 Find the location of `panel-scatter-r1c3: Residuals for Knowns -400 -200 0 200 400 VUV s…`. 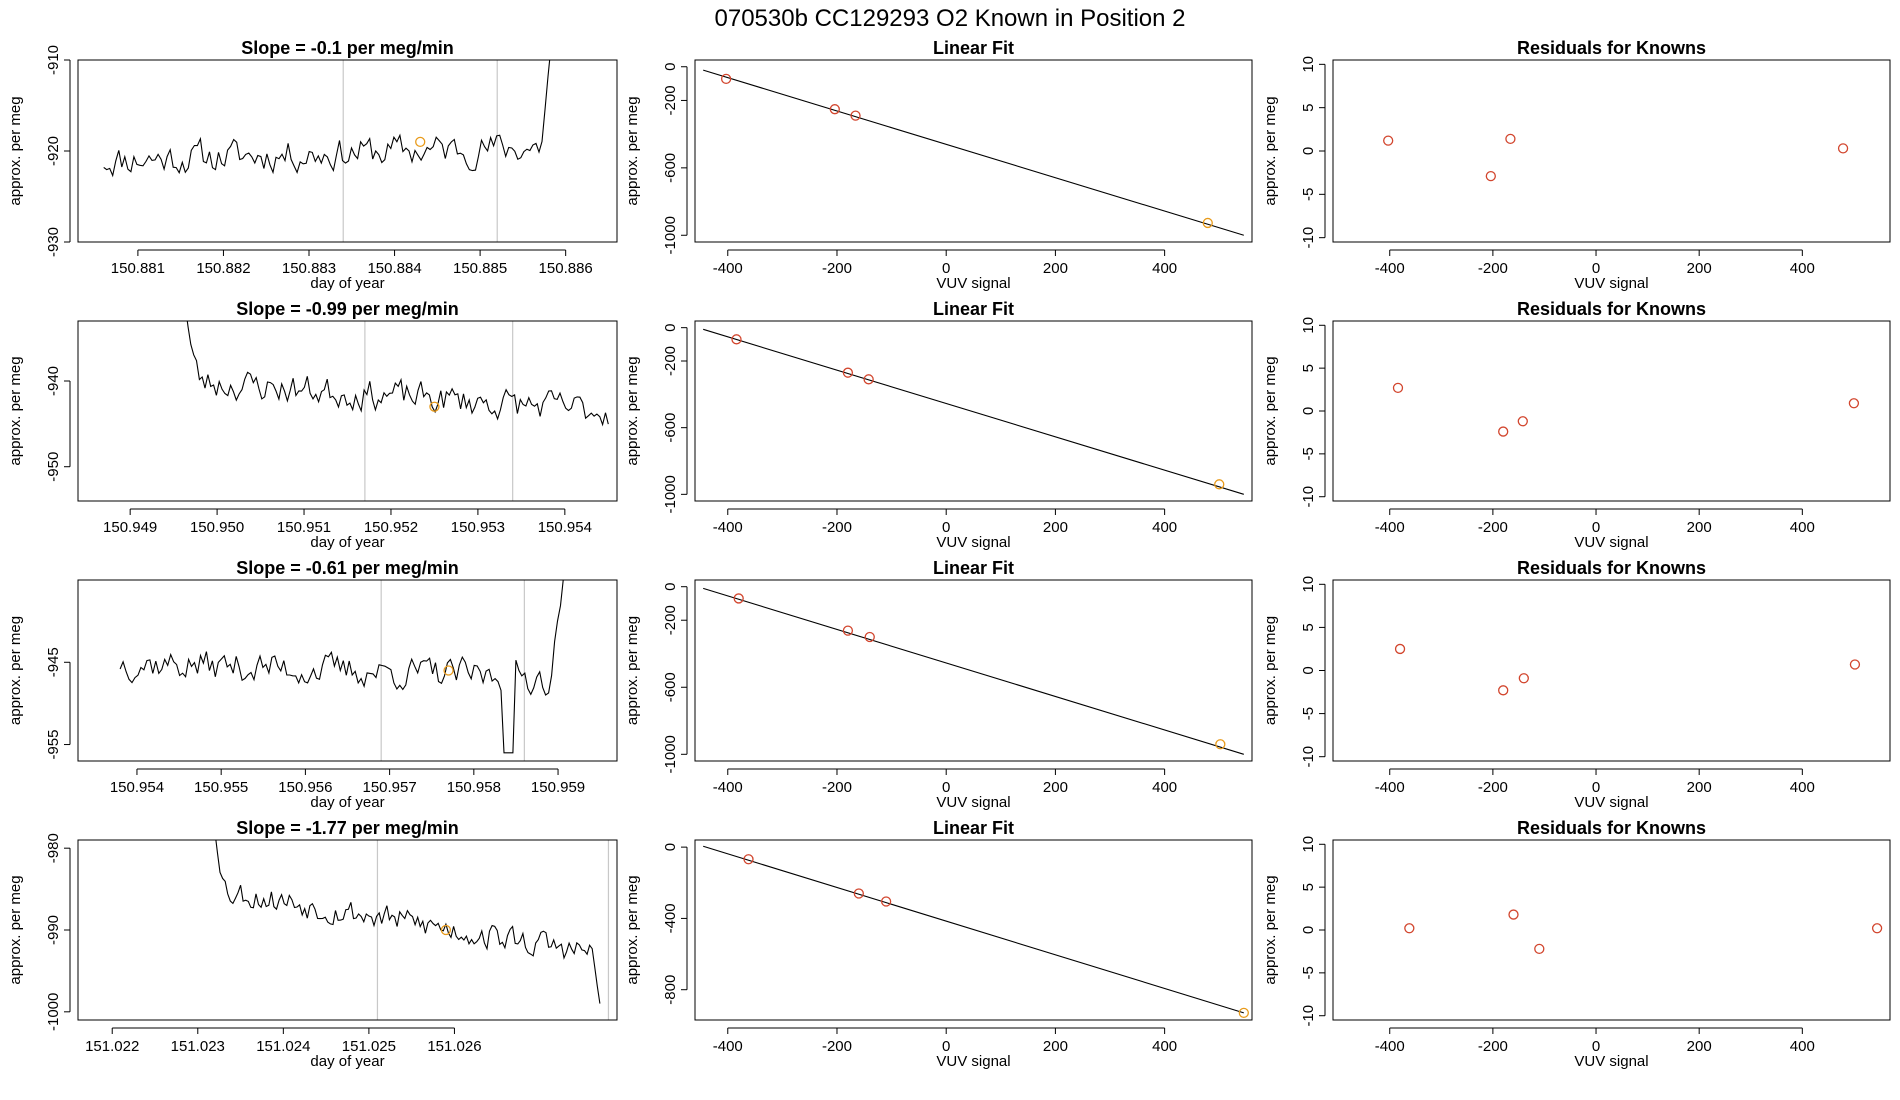

panel-scatter-r1c3: Residuals for Knowns -400 -200 0 200 400 VUV s… is located at coordinates (1576, 165).